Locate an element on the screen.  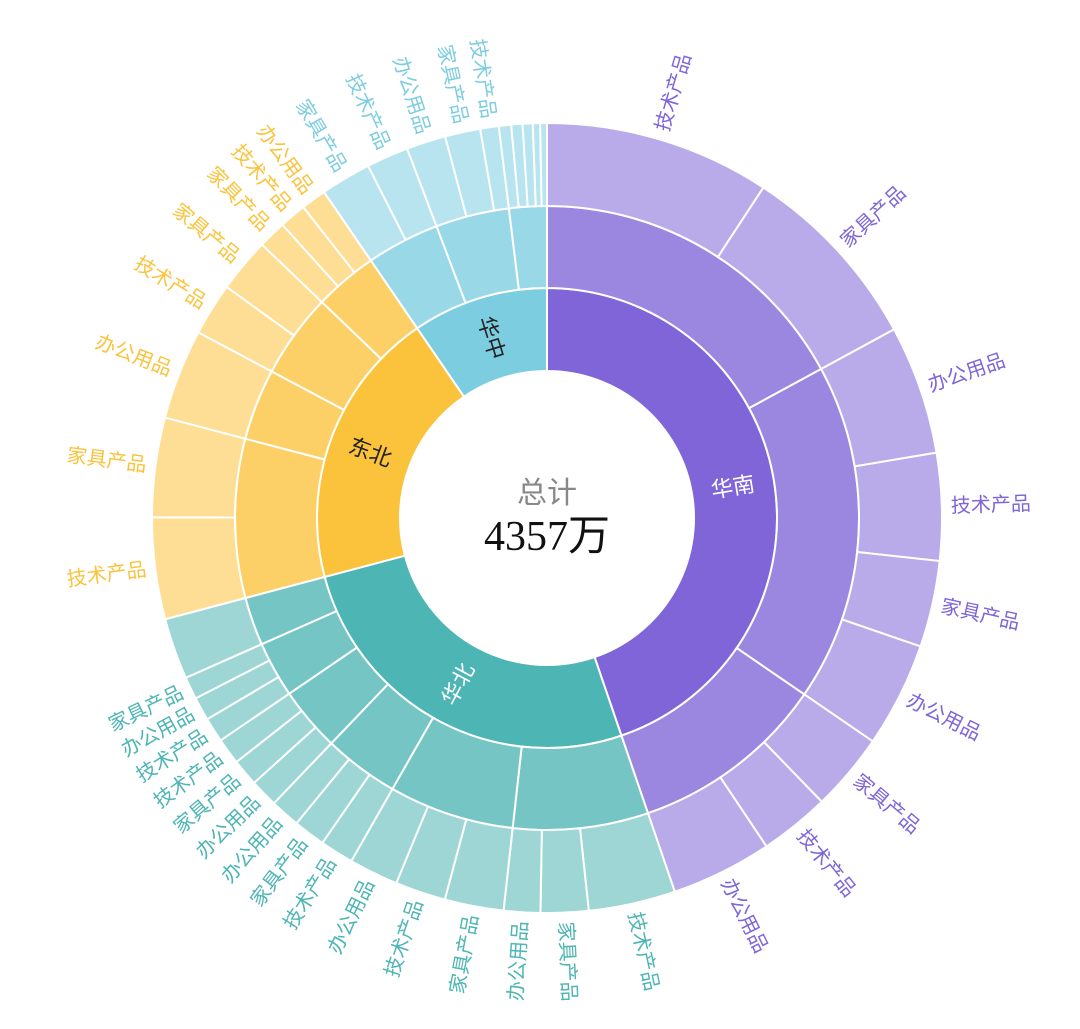
center-total: 4357万 is located at coordinates (547, 537).